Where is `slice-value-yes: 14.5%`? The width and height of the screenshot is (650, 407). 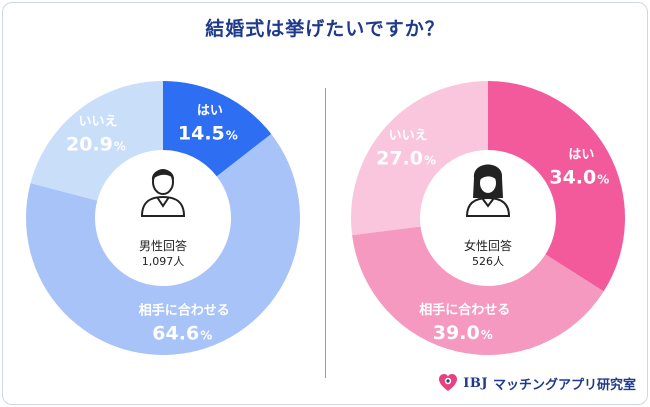 slice-value-yes: 14.5% is located at coordinates (208, 133).